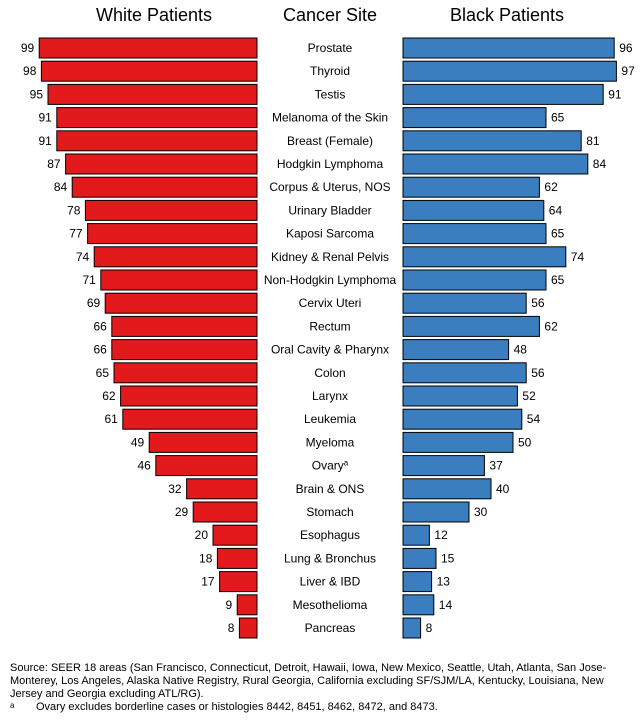 This screenshot has width=643, height=724. Describe the element at coordinates (412, 628) in the screenshot. I see `black-bar-pancreas` at that location.